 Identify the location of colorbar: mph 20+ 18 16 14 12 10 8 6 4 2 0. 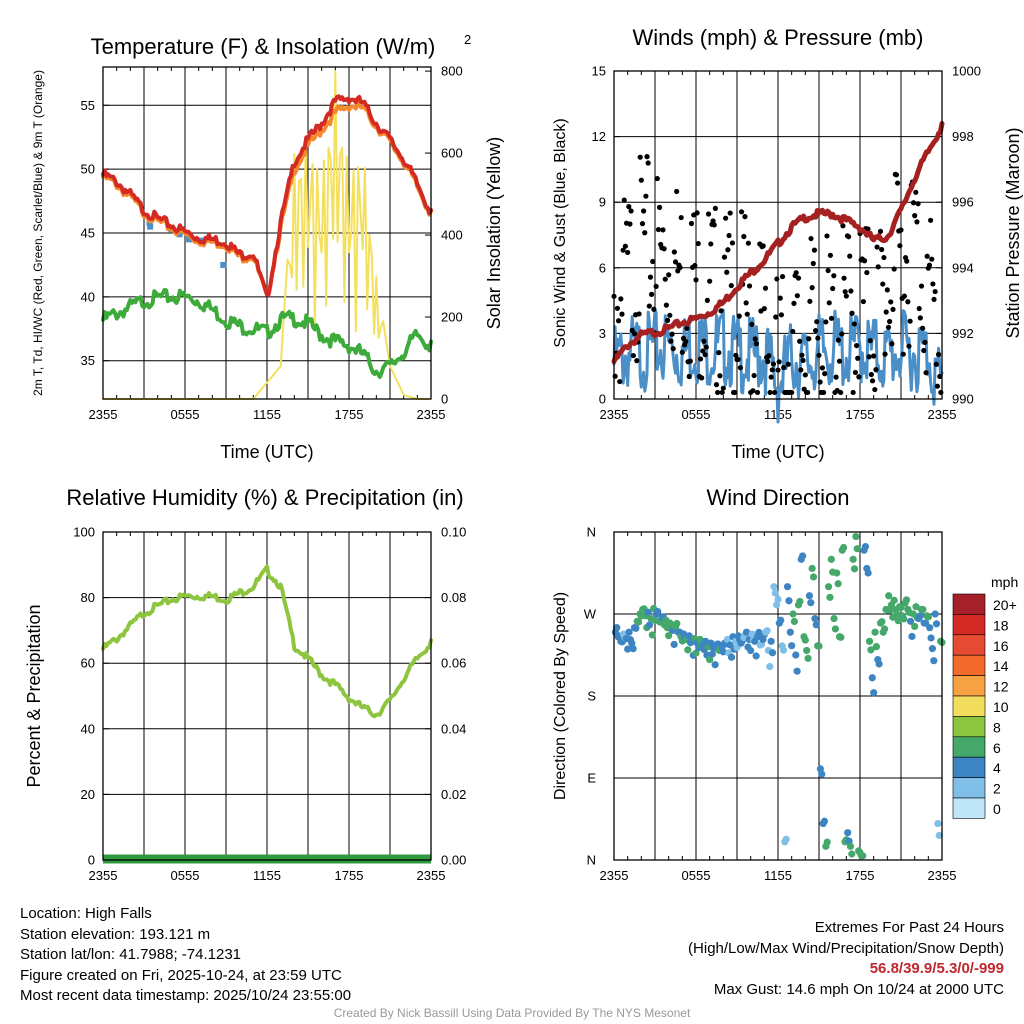
(985, 696).